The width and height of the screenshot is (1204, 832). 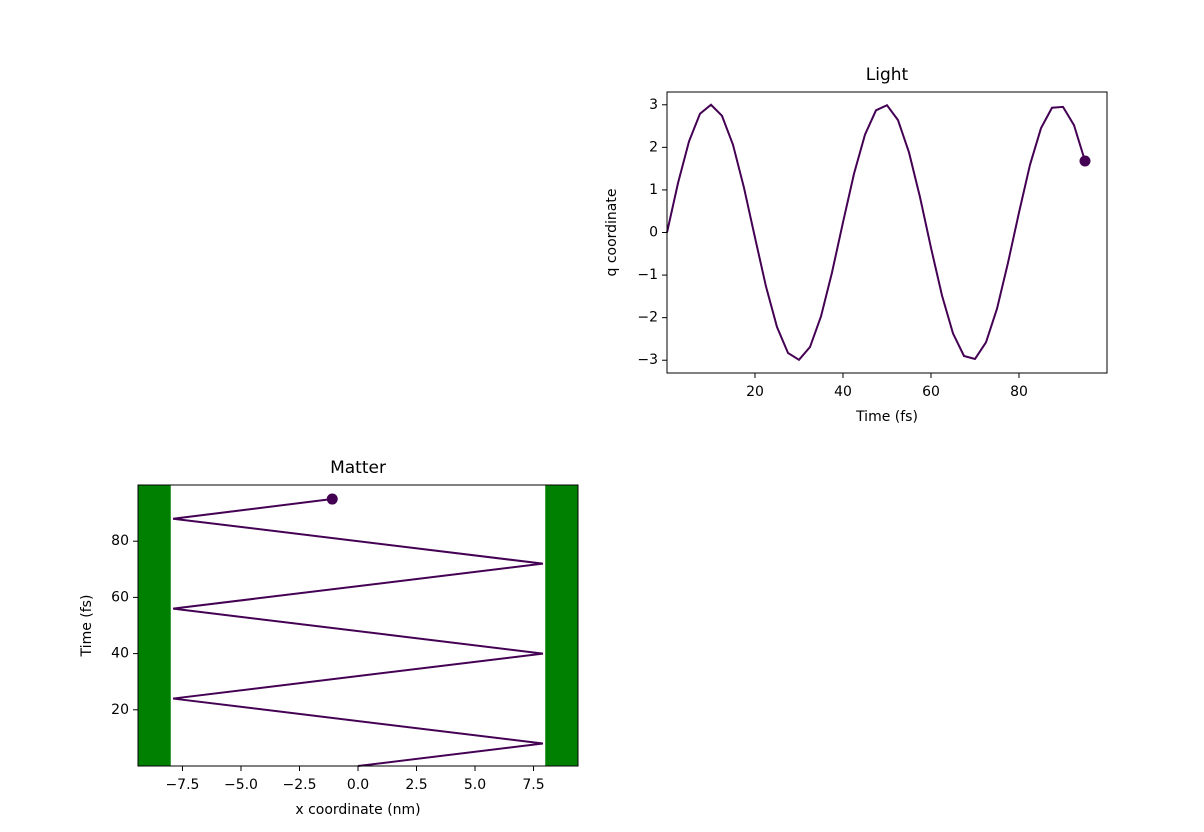 What do you see at coordinates (886, 417) in the screenshot?
I see `x-axis-label: Time (fs)` at bounding box center [886, 417].